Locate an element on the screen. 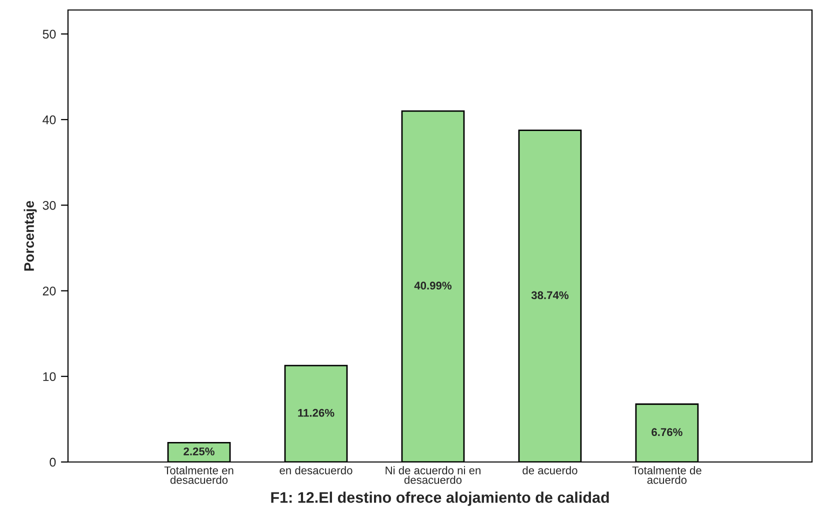 The image size is (819, 525). x-tick-label: de acuerdo is located at coordinates (550, 470).